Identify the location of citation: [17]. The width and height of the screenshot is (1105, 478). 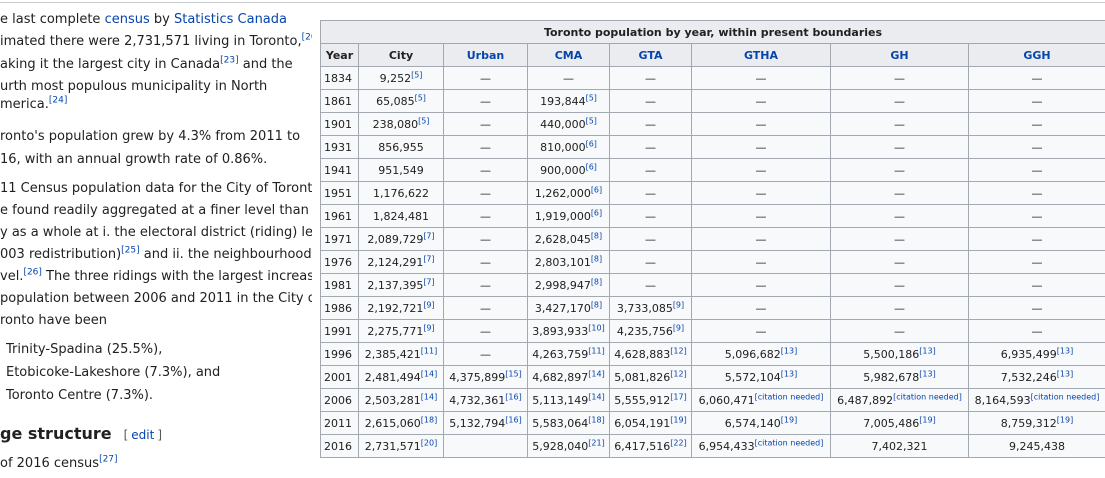
(678, 396).